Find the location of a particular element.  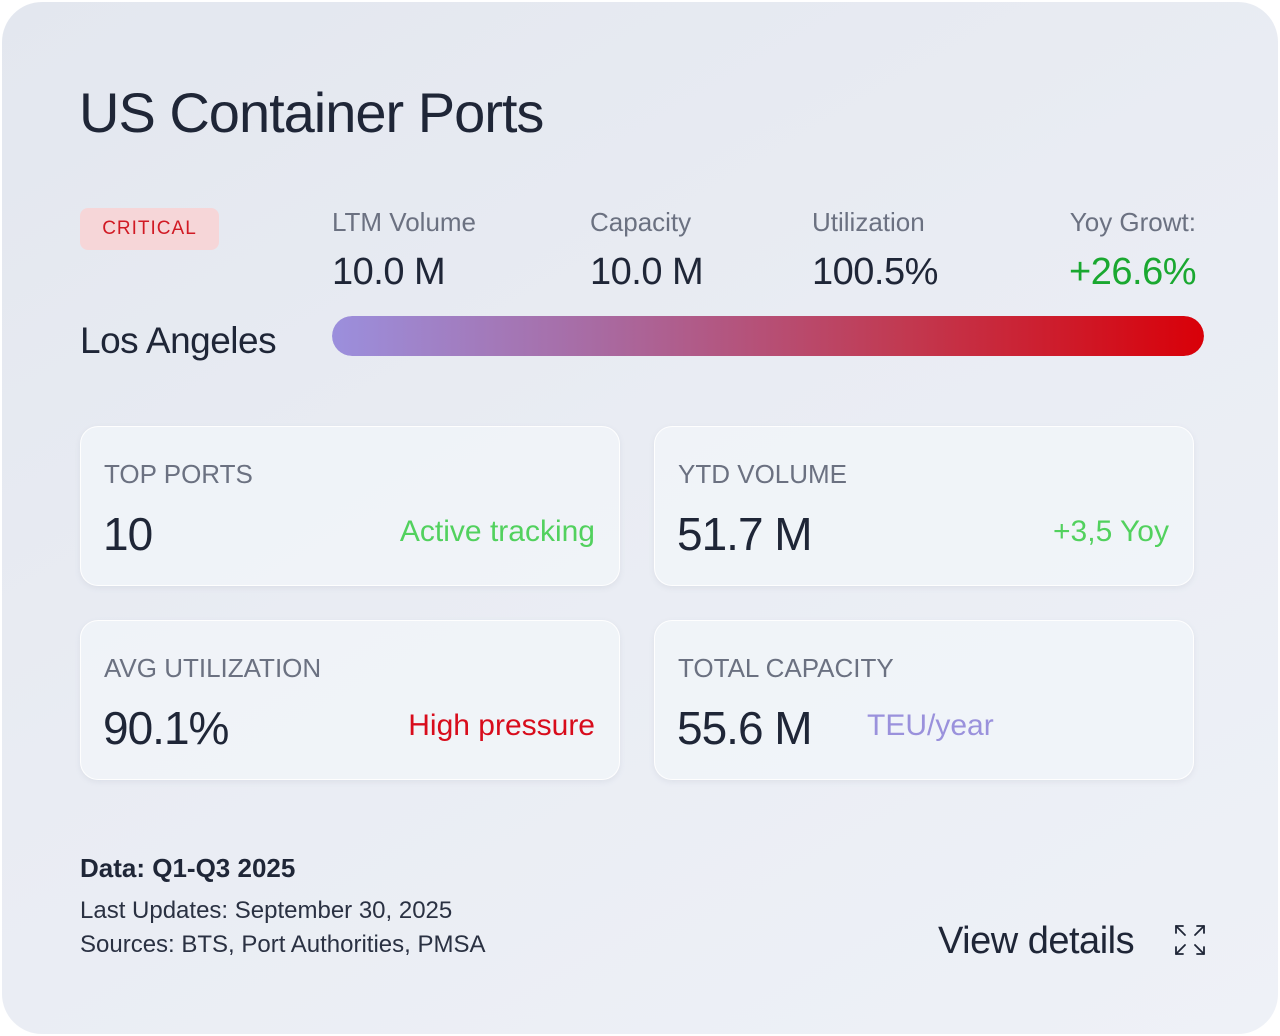

stat-label: TOTAL CAPACITY is located at coordinates (786, 668).